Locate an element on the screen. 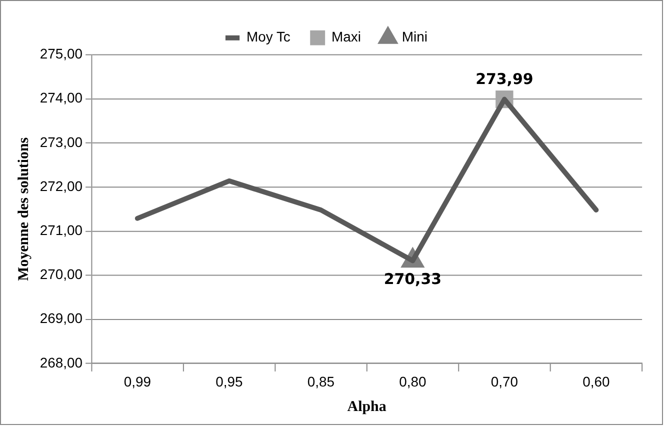 The width and height of the screenshot is (665, 427). data-label: 270,33 is located at coordinates (413, 279).